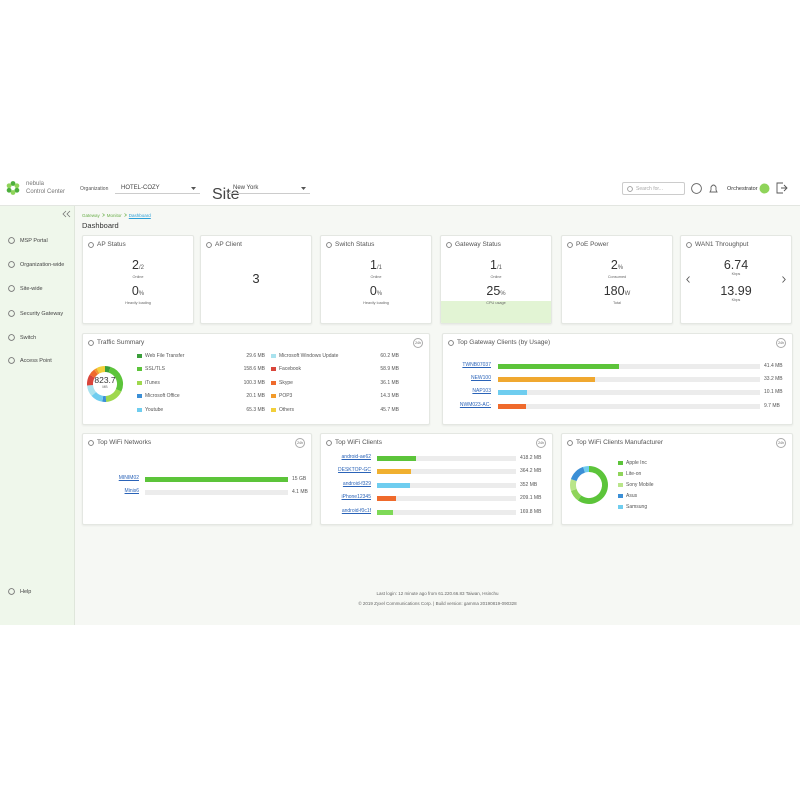 This screenshot has height=800, width=800. What do you see at coordinates (736, 265) in the screenshot?
I see `metric-value: 6.74` at bounding box center [736, 265].